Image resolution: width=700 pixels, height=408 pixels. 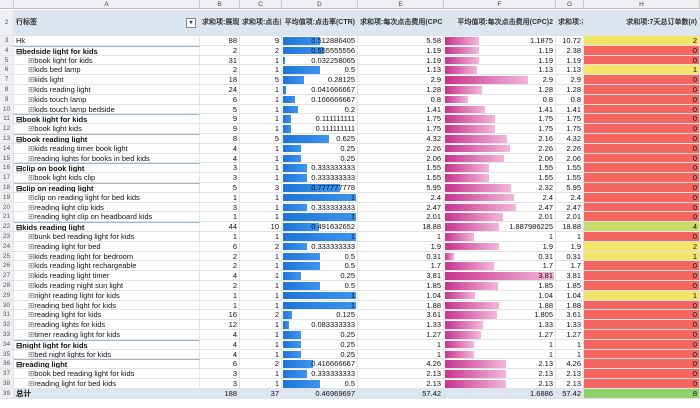 What do you see at coordinates (107, 41) in the screenshot?
I see `row-label: Hk` at bounding box center [107, 41].